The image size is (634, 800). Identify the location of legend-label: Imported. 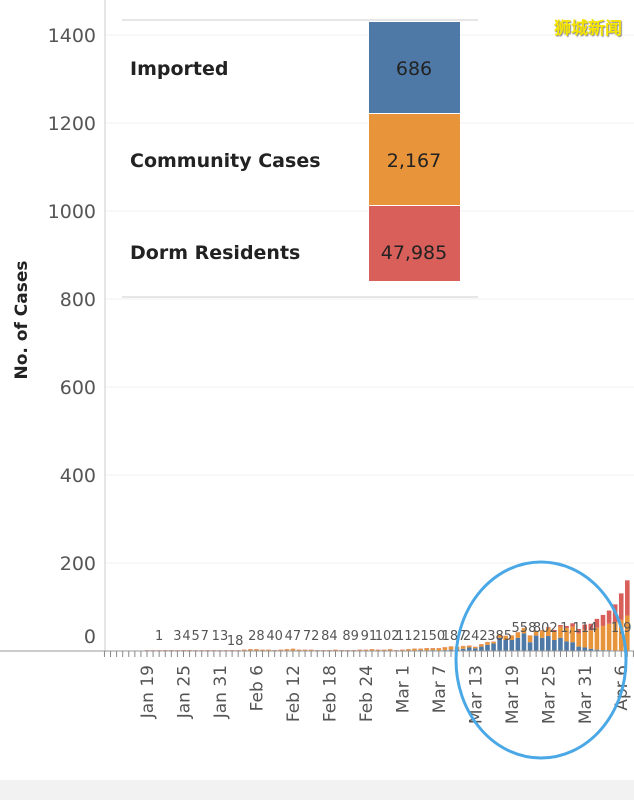
(179, 69).